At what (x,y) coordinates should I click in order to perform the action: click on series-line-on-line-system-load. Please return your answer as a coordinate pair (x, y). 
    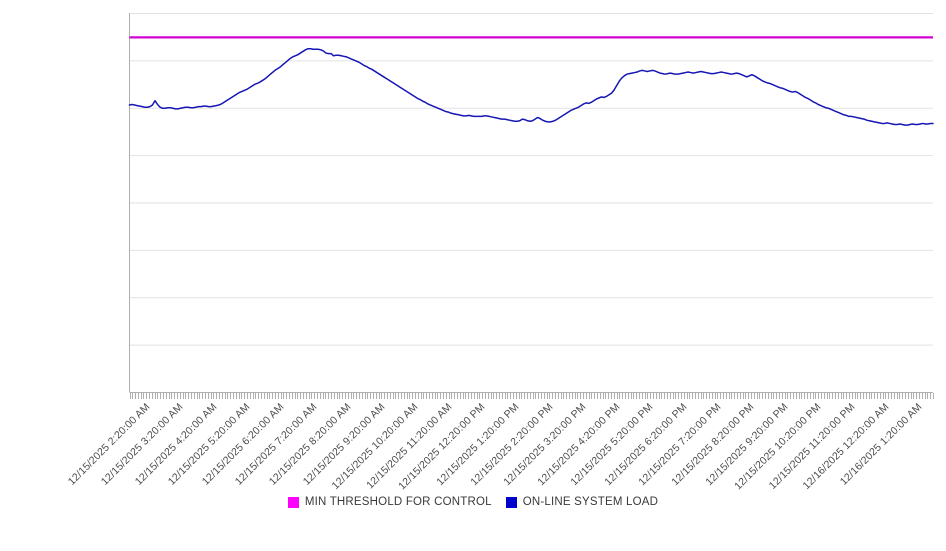
    Looking at the image, I should click on (531, 86).